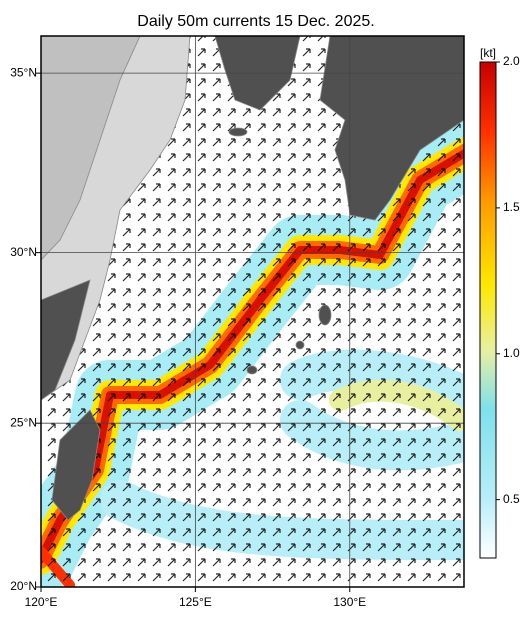 This screenshot has width=528, height=617. What do you see at coordinates (349, 602) in the screenshot?
I see `x-tick-label: 130°E` at bounding box center [349, 602].